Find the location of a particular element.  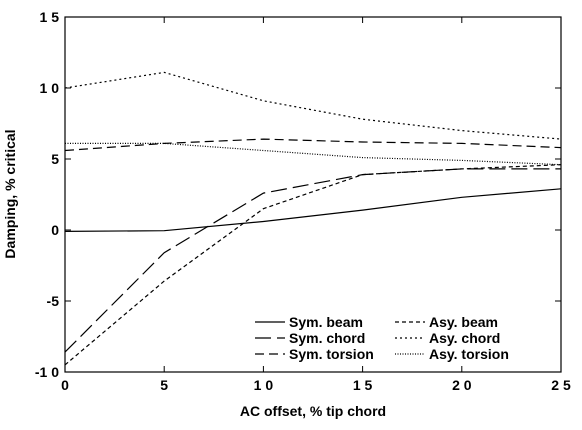

y-axis-title: Damping, % critical is located at coordinates (10, 193).